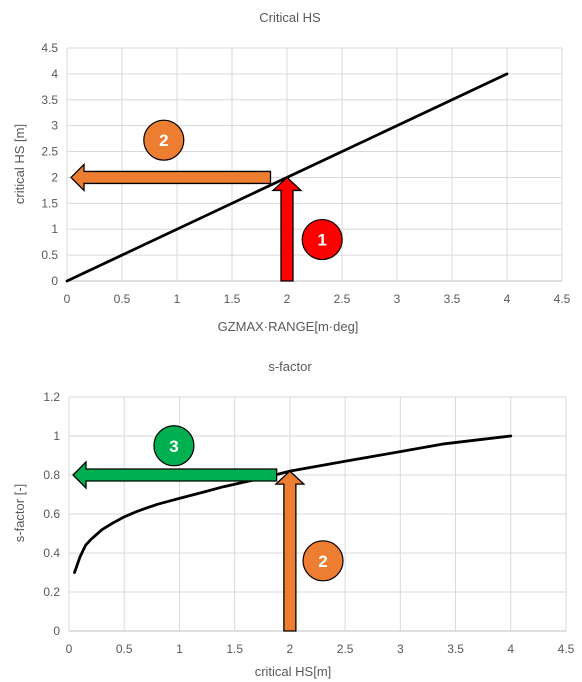  I want to click on y-ticks: 0 0.5 1 1.5 2 2.5 3 3.5 4 4.5, so click(49, 164).